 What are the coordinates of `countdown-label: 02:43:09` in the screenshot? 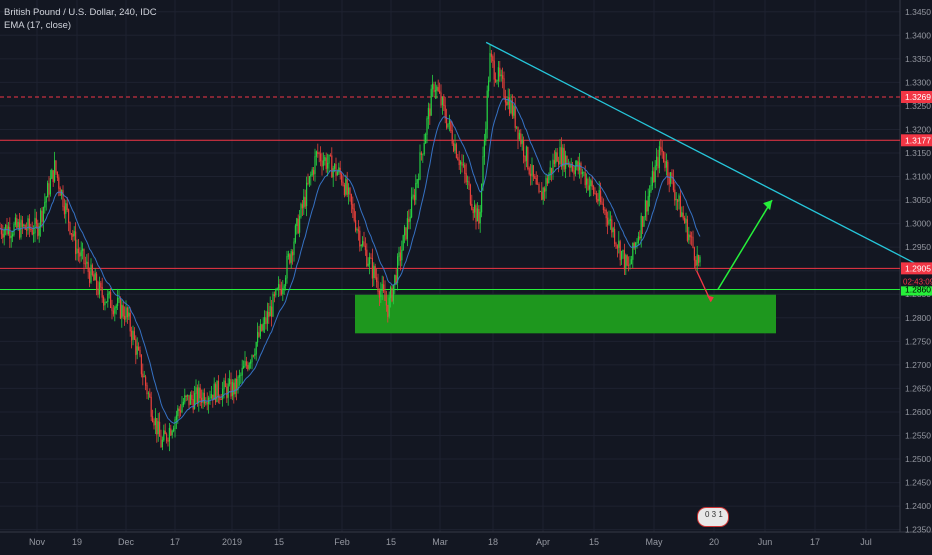 It's located at (917, 281).